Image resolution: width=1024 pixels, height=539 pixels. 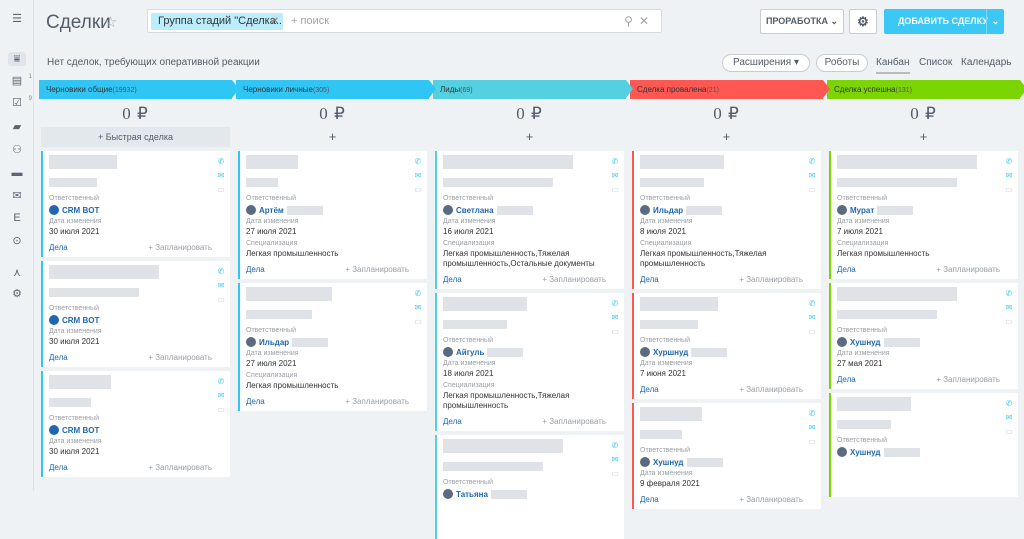 I want to click on sitemap-icon: ⋏, so click(x=17, y=273).